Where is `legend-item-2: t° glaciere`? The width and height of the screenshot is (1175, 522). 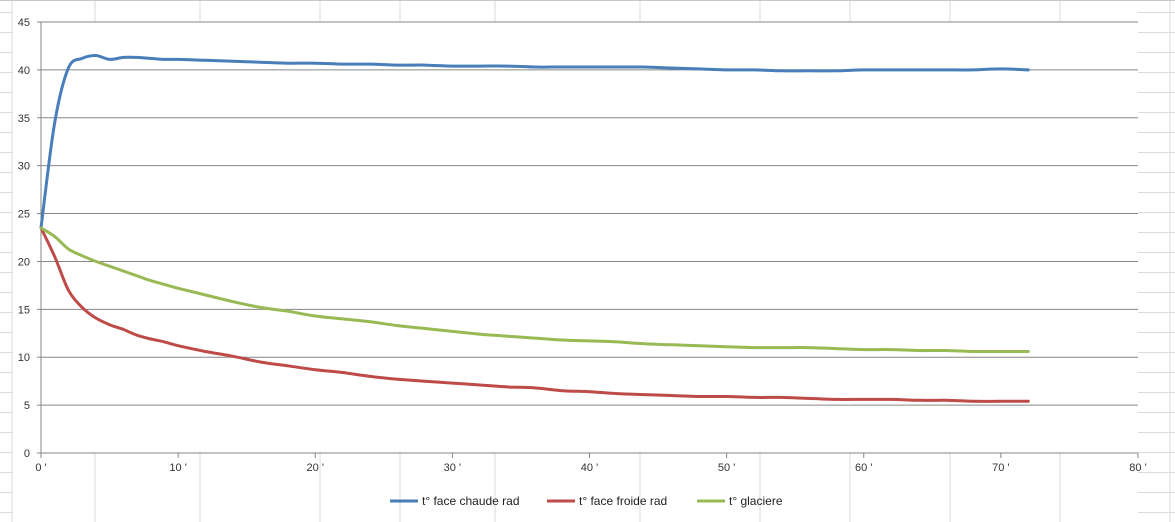
legend-item-2: t° glaciere is located at coordinates (740, 501).